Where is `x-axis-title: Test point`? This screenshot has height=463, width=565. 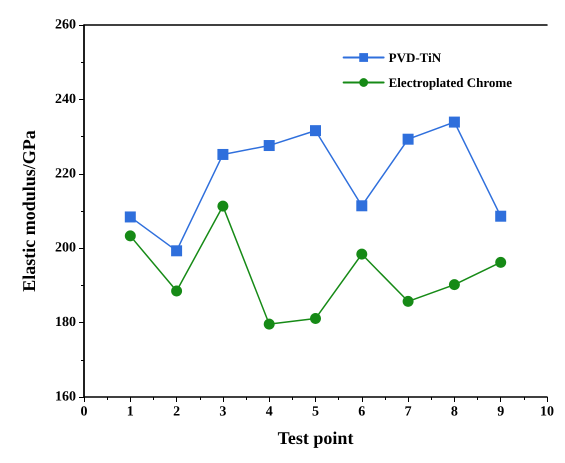
x-axis-title: Test point is located at coordinates (316, 438).